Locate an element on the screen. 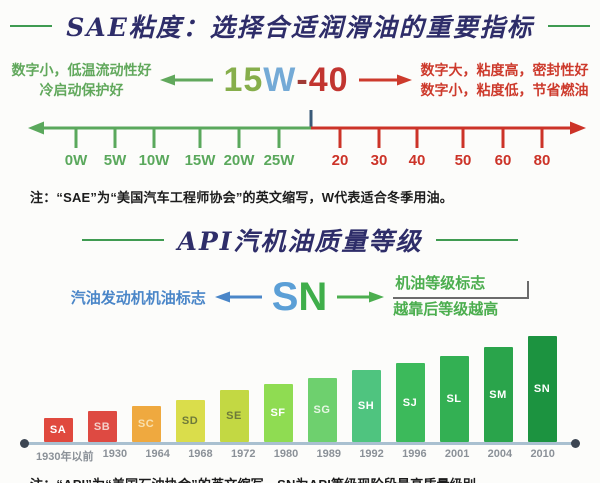  green-left-arrow-icon is located at coordinates (187, 80).